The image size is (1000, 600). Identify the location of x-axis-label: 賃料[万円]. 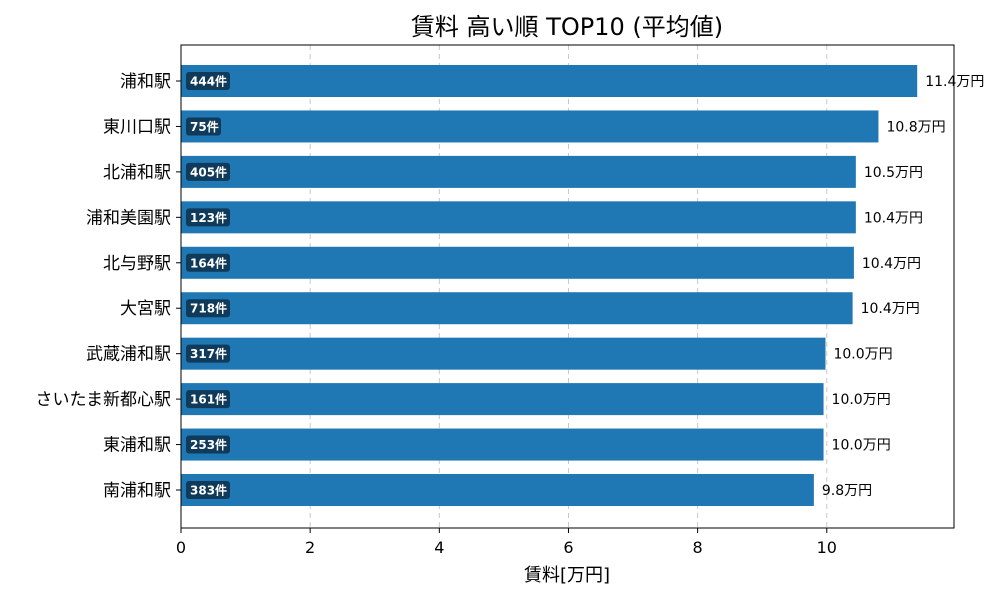
(567, 575).